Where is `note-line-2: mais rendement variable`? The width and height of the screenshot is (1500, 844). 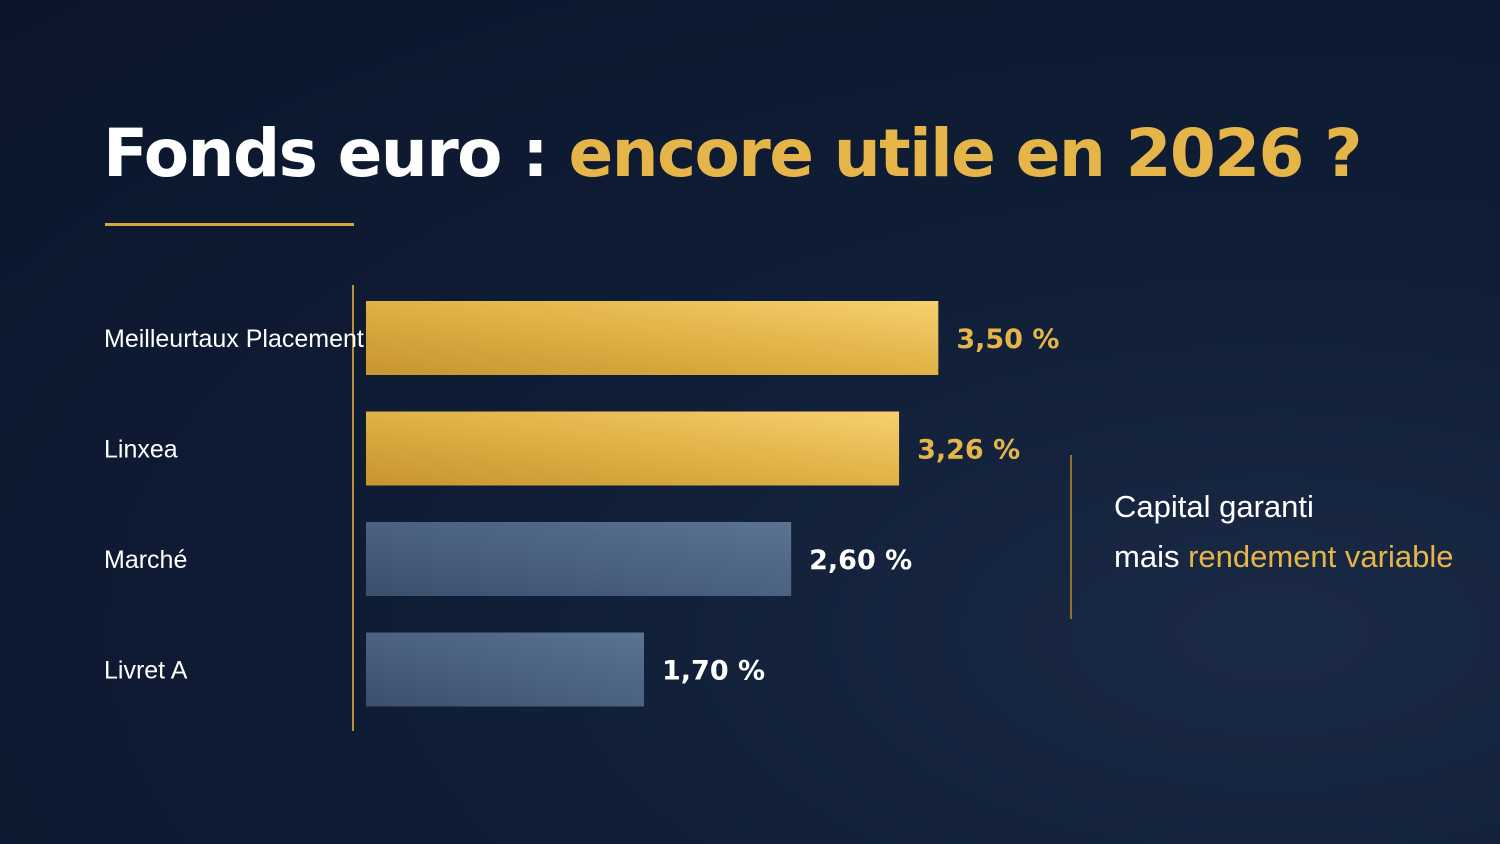
note-line-2: mais rendement variable is located at coordinates (1283, 557).